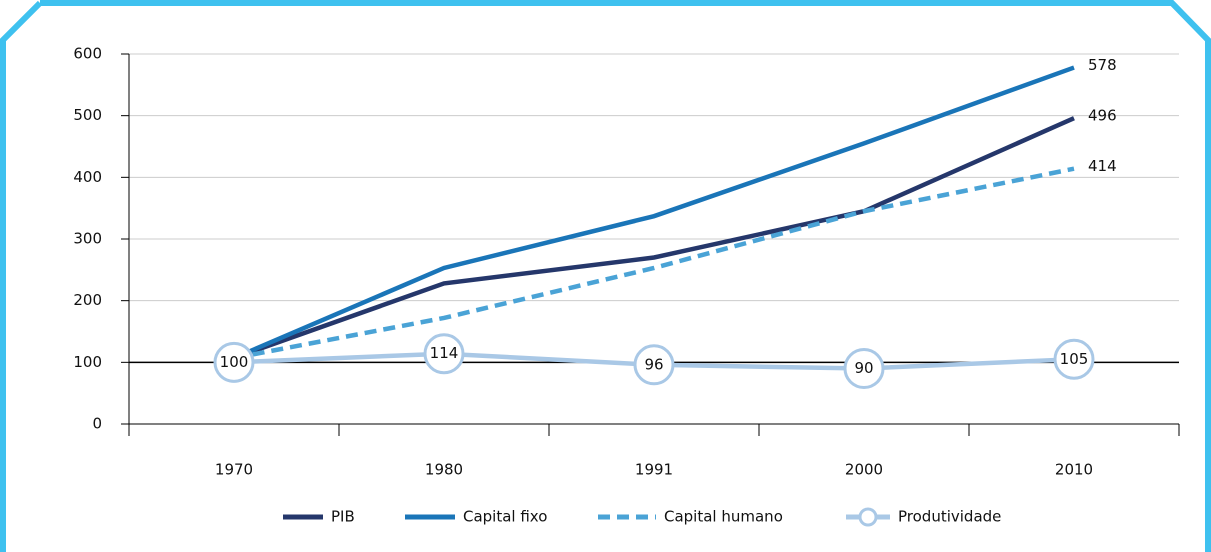  What do you see at coordinates (1102, 166) in the screenshot?
I see `data-label: 414` at bounding box center [1102, 166].